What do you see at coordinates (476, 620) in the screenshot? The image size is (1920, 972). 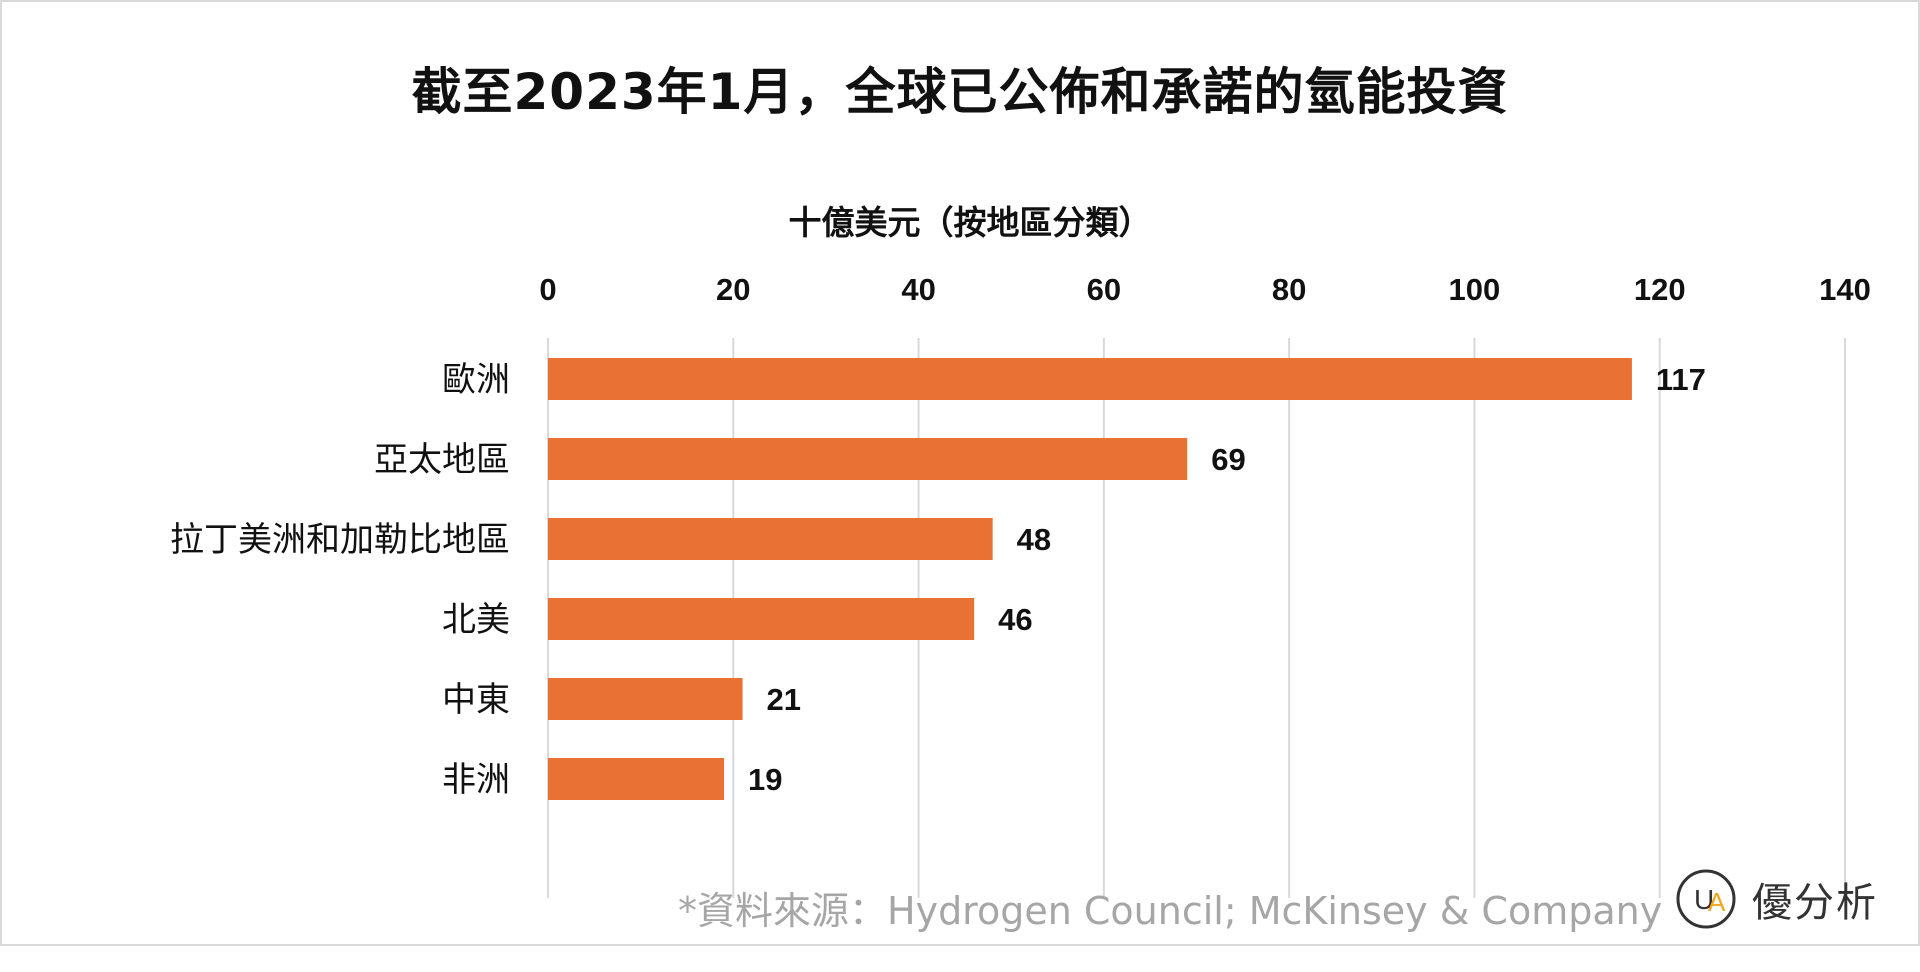 I see `category-label: 北美` at bounding box center [476, 620].